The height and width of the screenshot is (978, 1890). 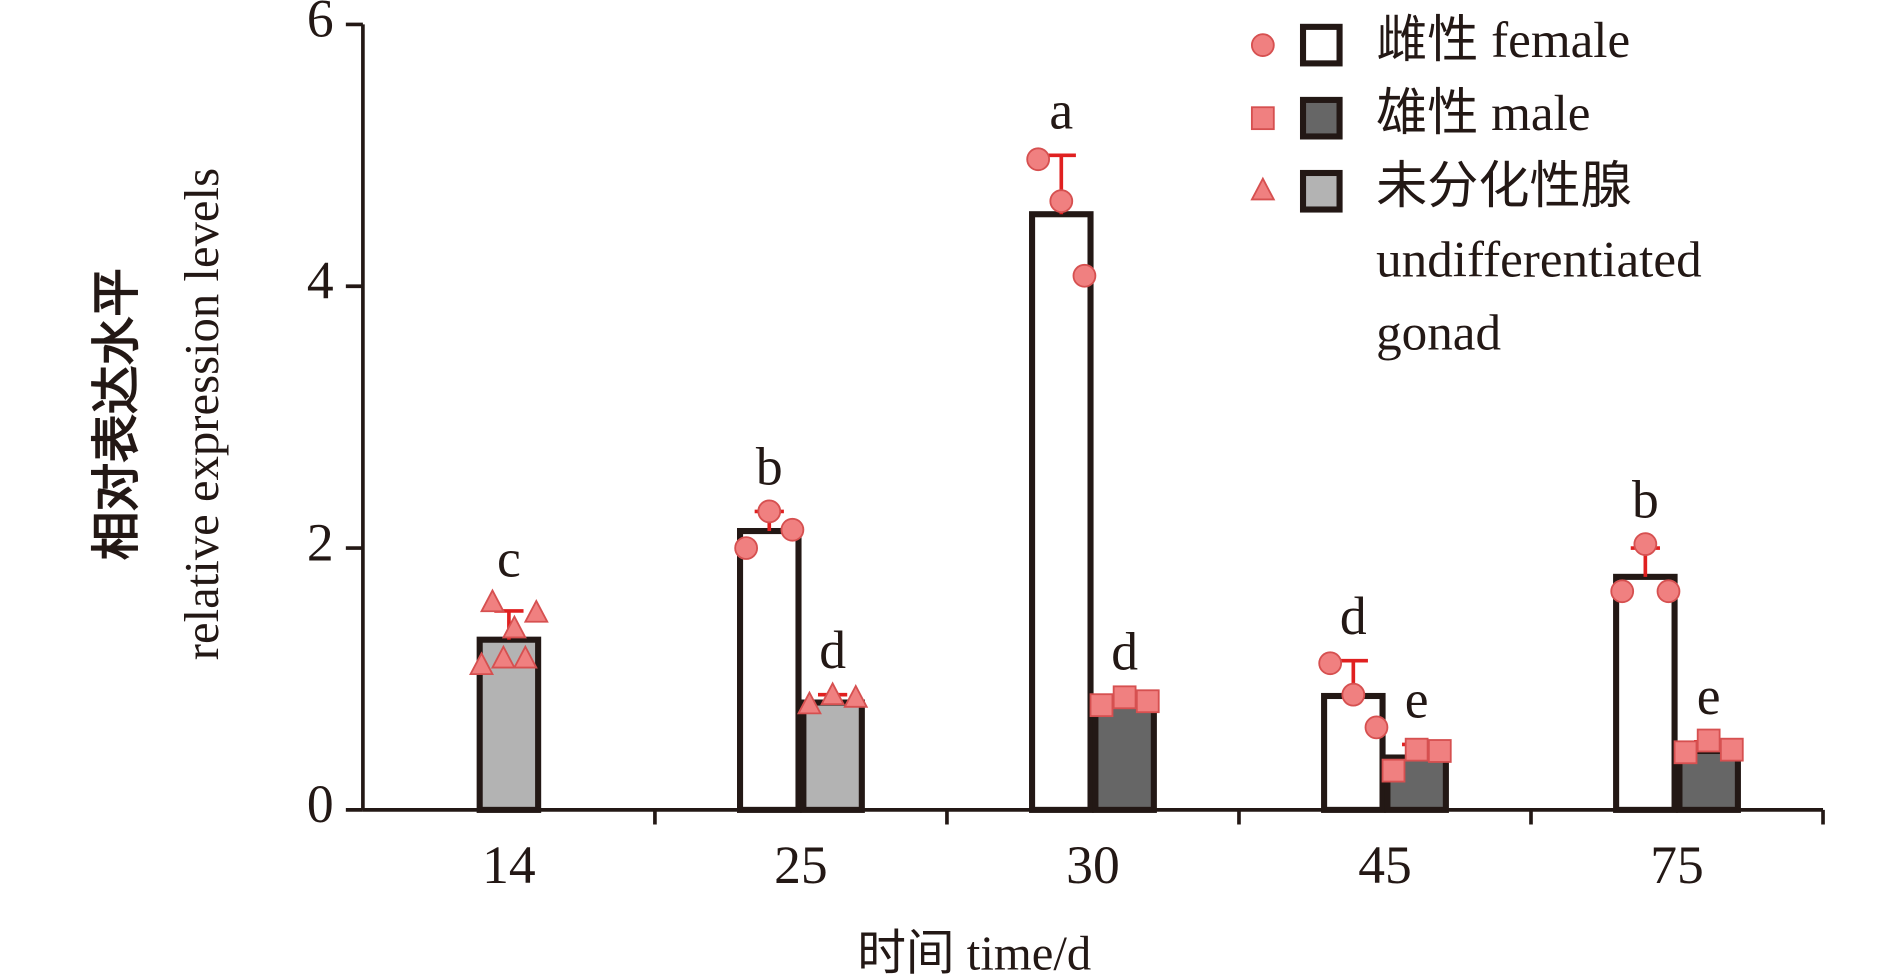 I want to click on y-tick-label: 4, so click(x=320, y=281).